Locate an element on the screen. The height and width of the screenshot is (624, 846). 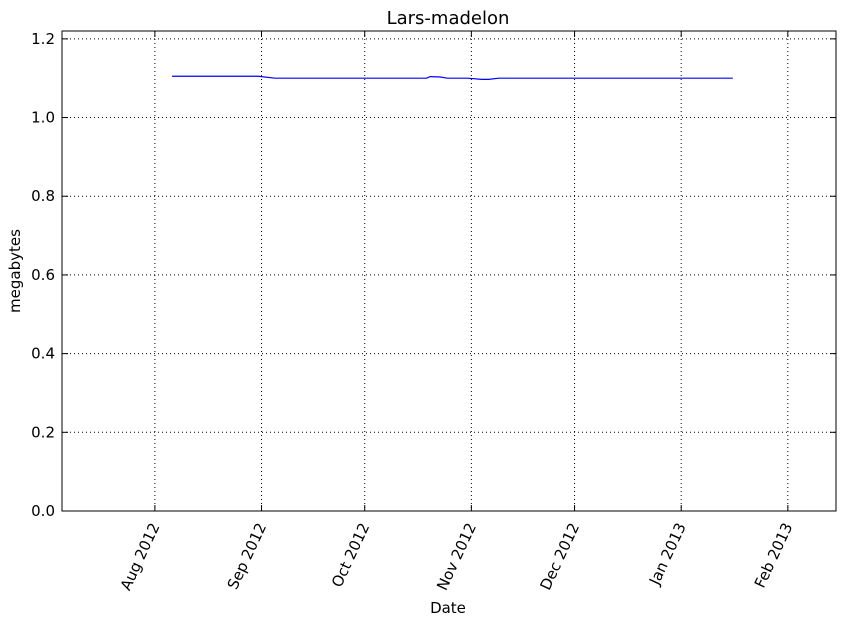
x-tick-label: Oct 2012 is located at coordinates (350, 555).